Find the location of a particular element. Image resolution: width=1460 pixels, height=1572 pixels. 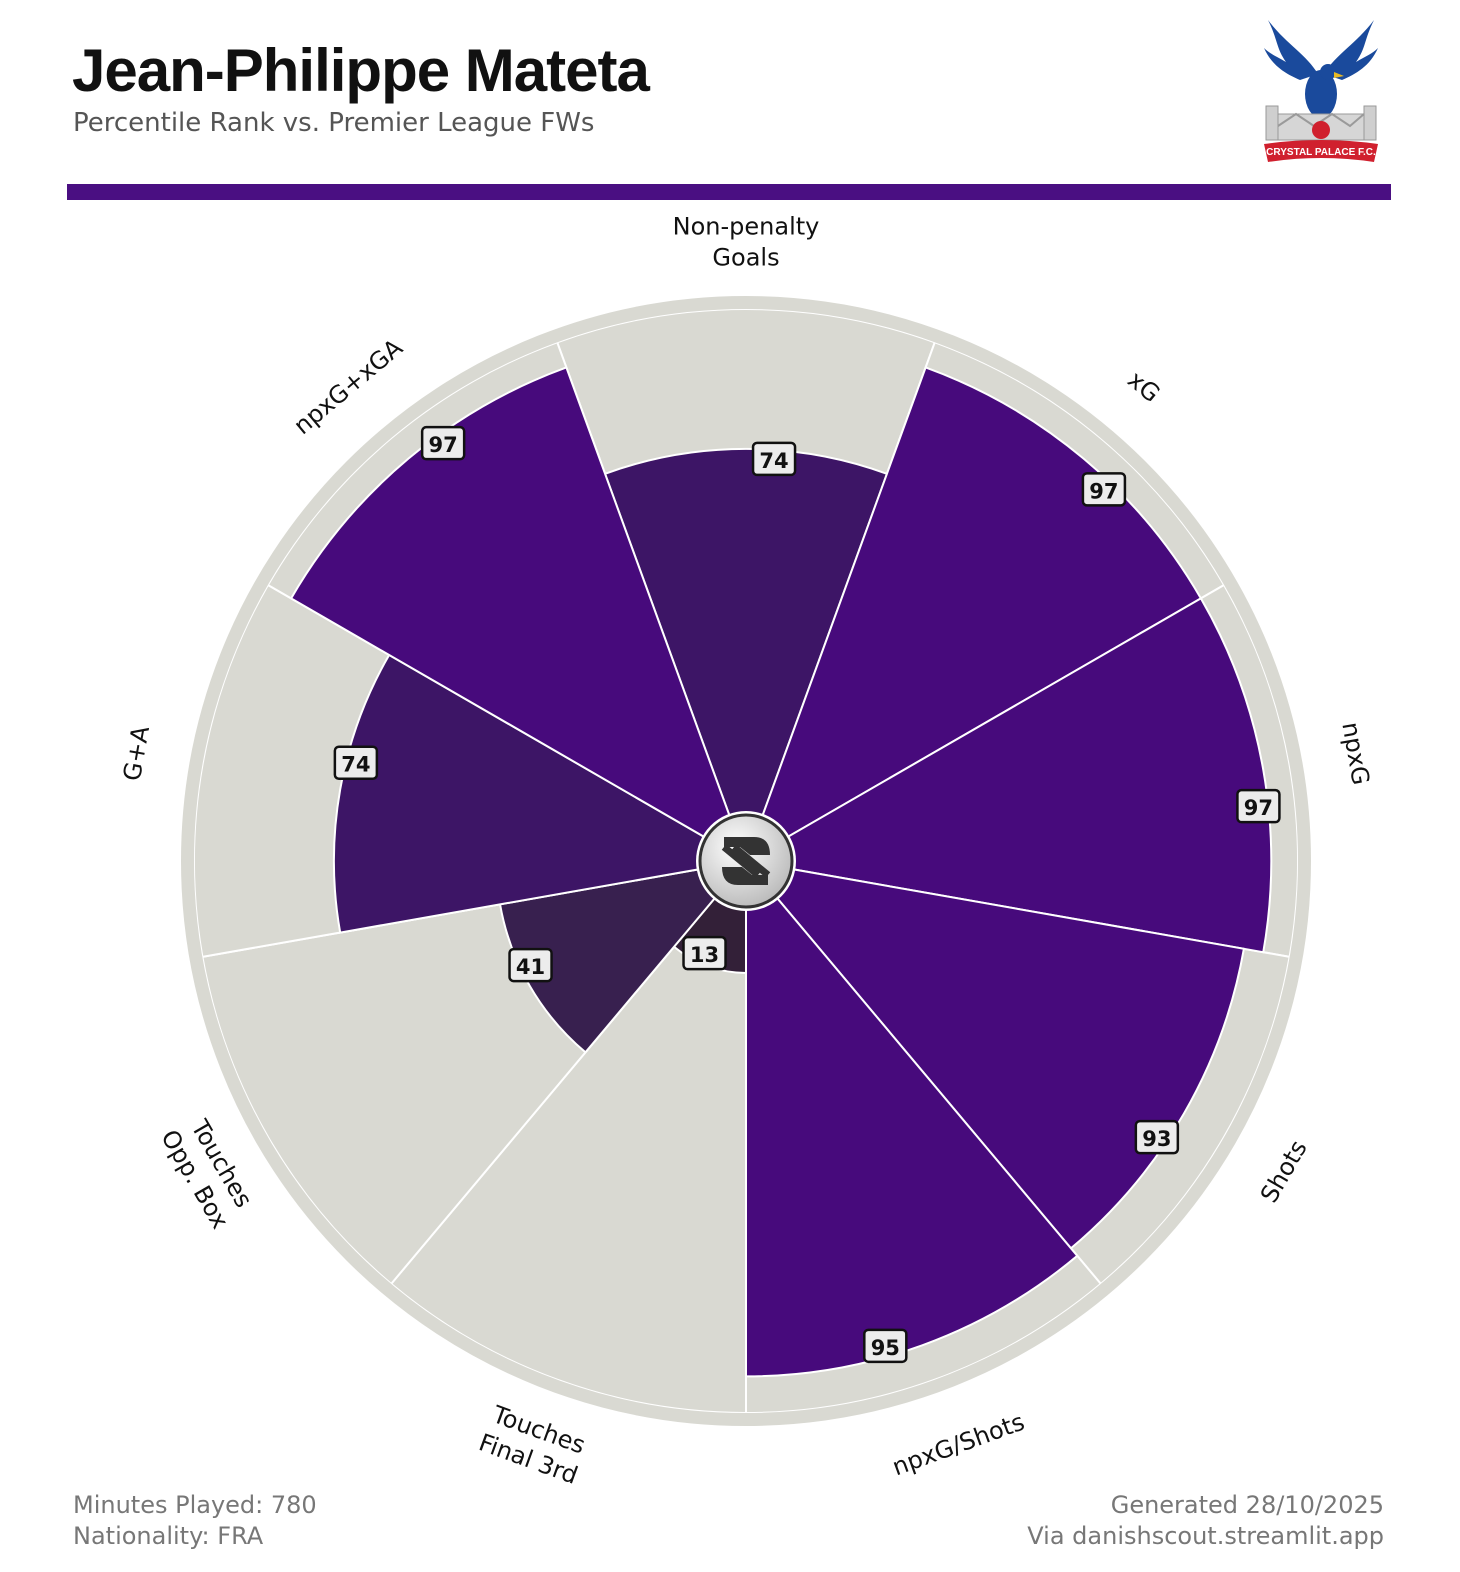

bar-wedge is located at coordinates (1008, 775).